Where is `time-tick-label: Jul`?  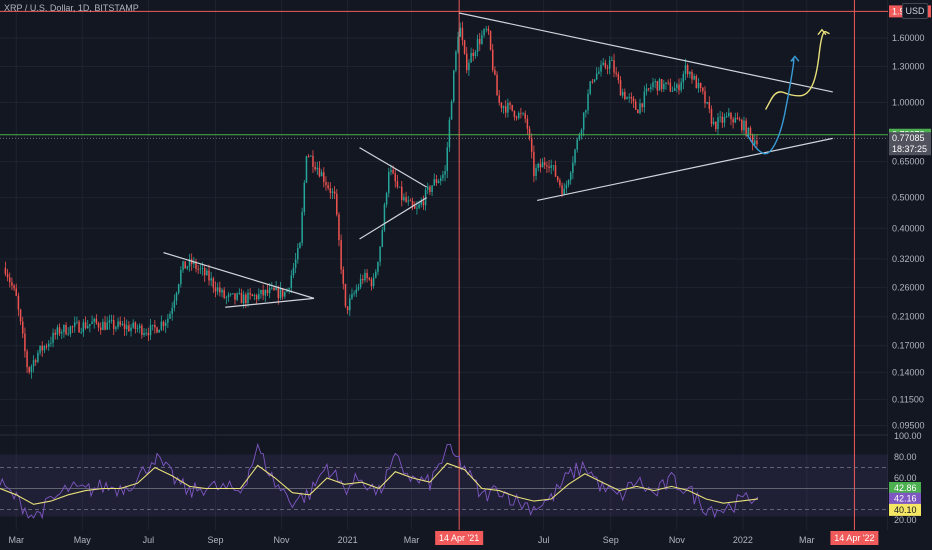
time-tick-label: Jul is located at coordinates (149, 540).